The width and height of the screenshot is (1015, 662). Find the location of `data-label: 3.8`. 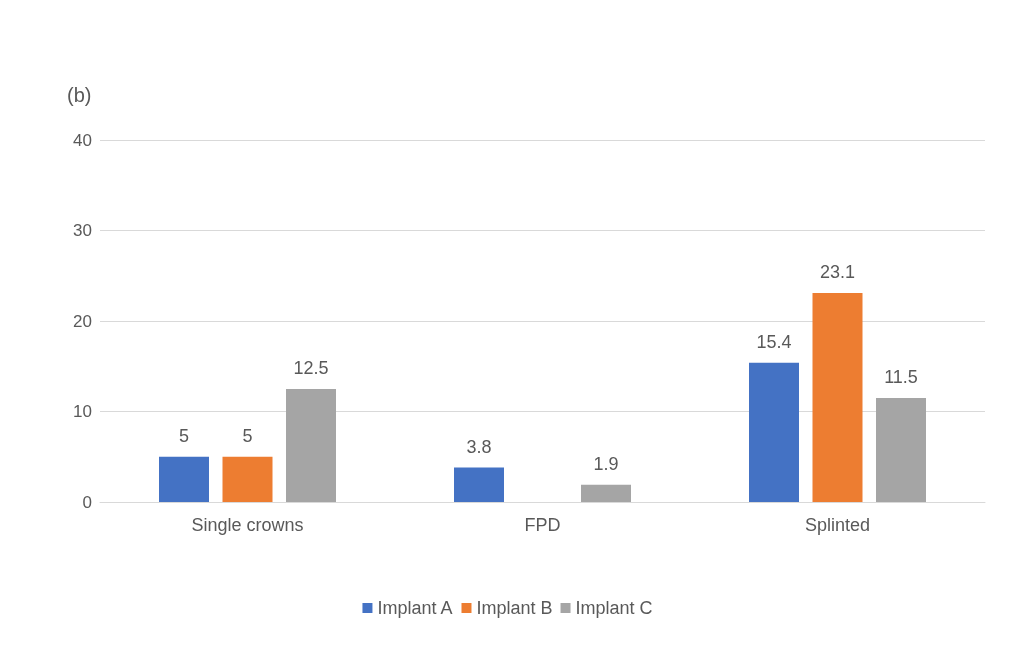

data-label: 3.8 is located at coordinates (479, 446).